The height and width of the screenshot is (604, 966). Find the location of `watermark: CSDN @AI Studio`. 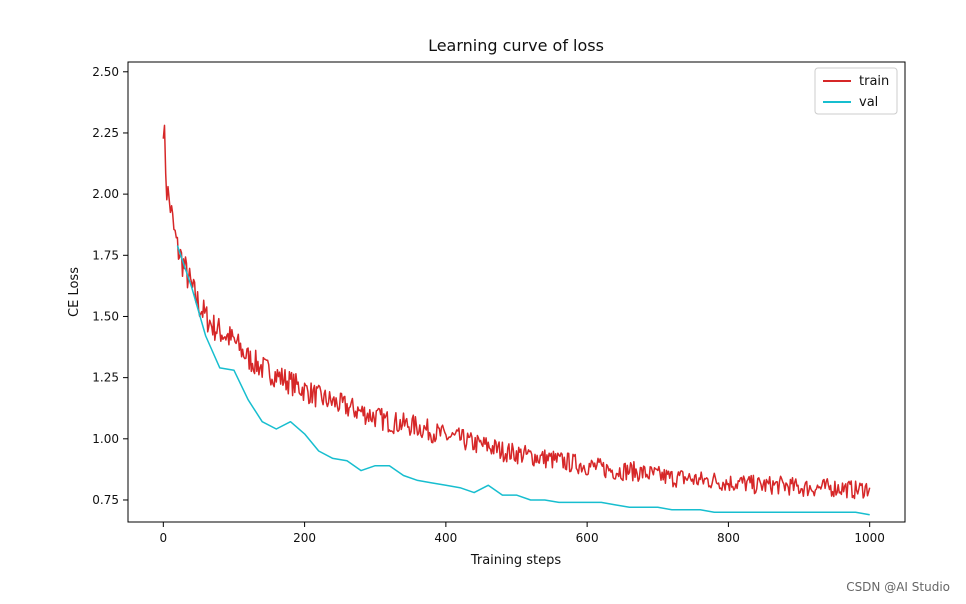

watermark: CSDN @AI Studio is located at coordinates (898, 587).